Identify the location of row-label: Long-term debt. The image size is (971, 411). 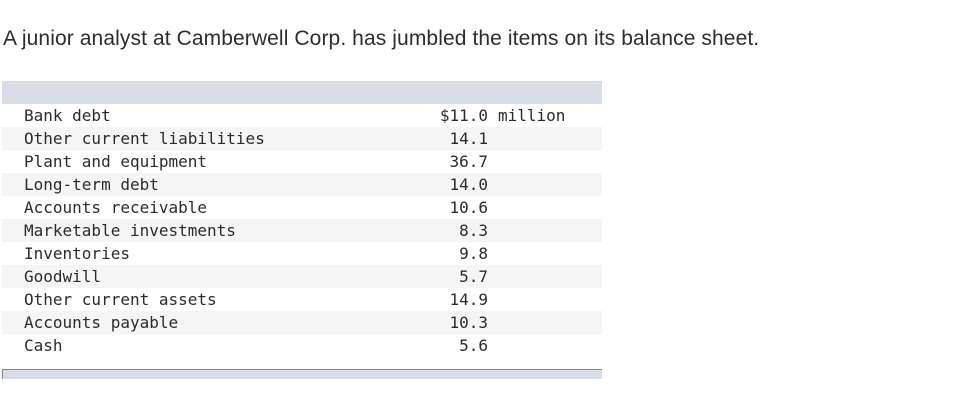
(91, 184).